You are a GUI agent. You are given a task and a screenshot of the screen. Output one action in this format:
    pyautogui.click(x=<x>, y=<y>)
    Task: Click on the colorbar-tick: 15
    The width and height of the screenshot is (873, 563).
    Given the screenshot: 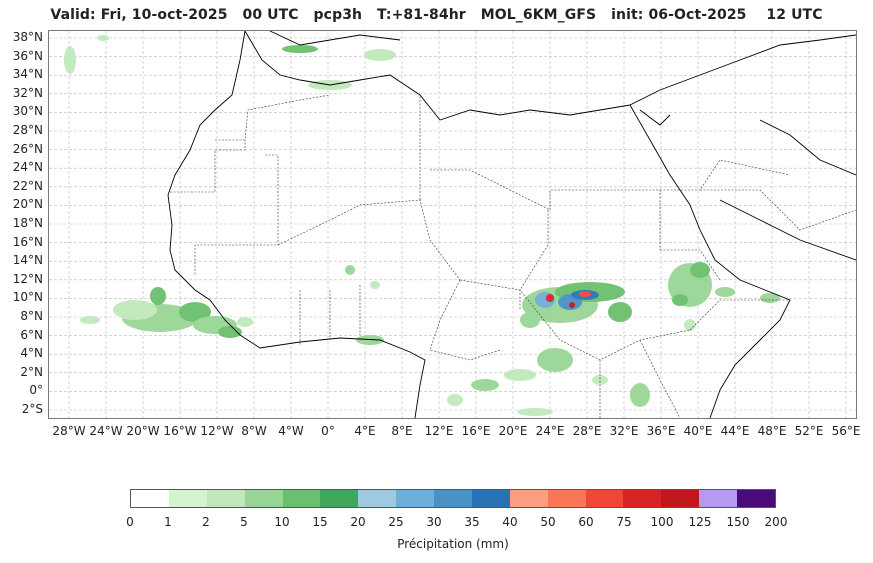 What is the action you would take?
    pyautogui.click(x=320, y=522)
    